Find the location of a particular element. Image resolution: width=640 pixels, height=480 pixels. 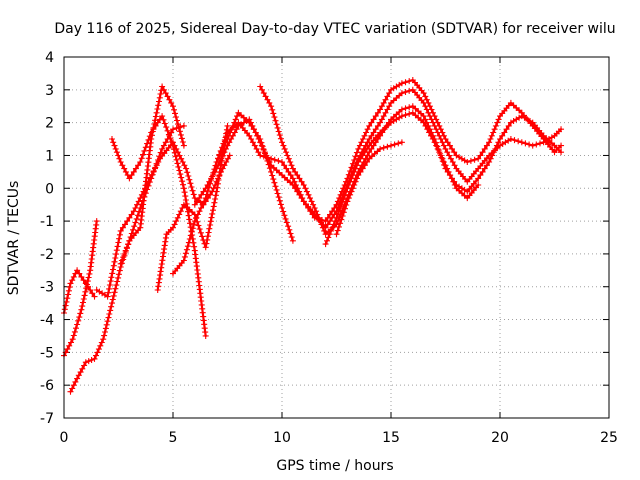

y-tick-label: -2 is located at coordinates (47, 255).